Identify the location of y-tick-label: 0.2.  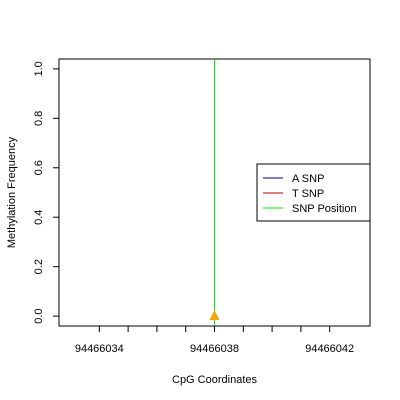
(39, 266).